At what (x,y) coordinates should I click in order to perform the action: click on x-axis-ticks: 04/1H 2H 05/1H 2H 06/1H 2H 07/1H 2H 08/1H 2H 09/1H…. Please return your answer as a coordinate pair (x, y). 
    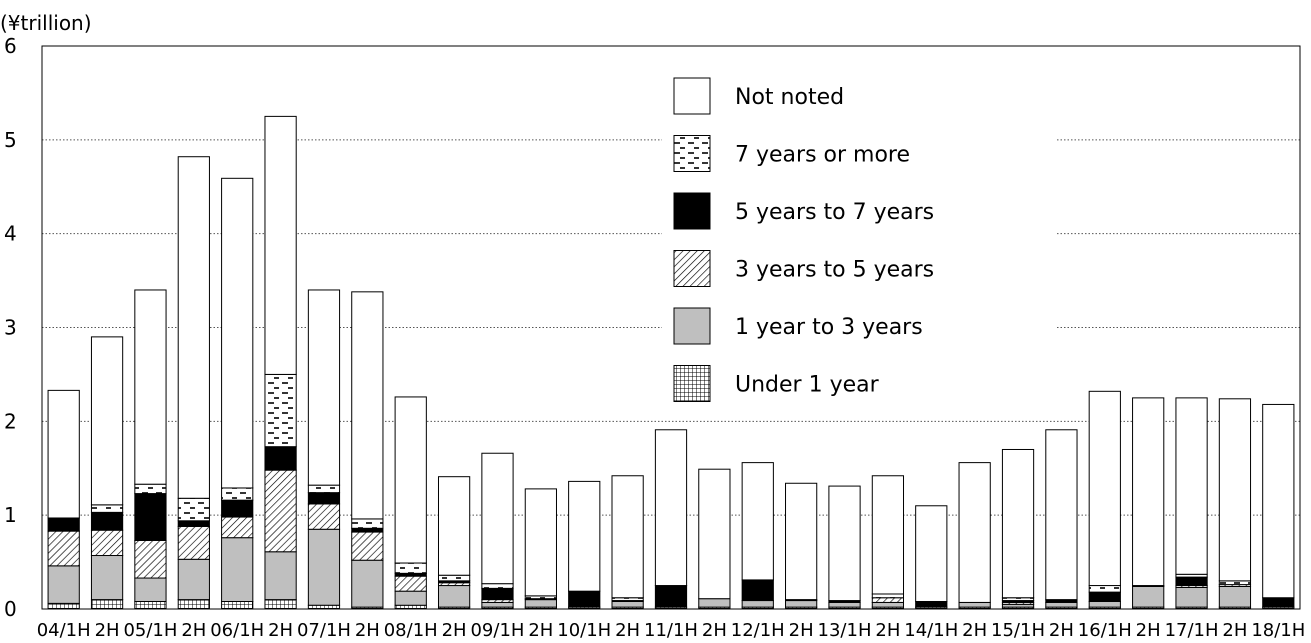
    Looking at the image, I should click on (671, 630).